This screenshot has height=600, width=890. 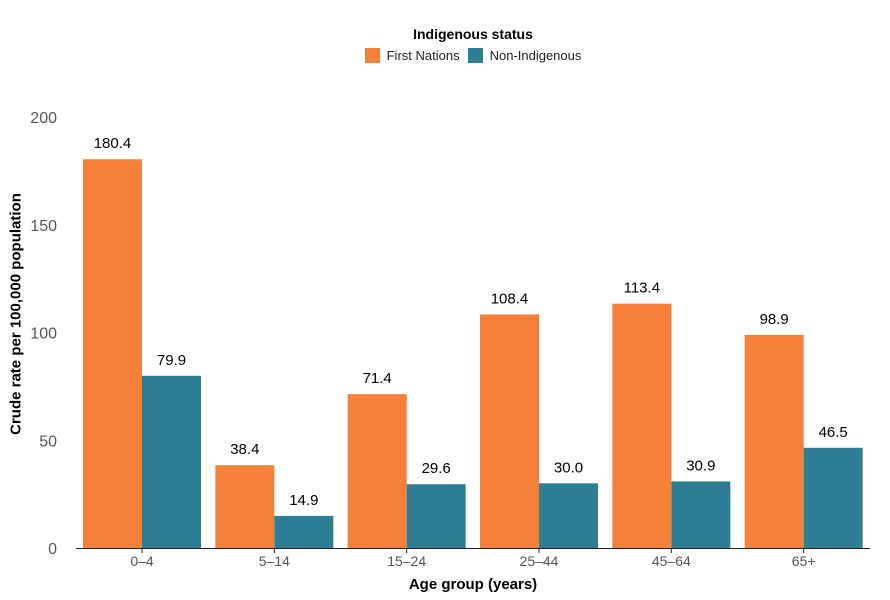 I want to click on x-tick-label: 5–14, so click(x=274, y=561).